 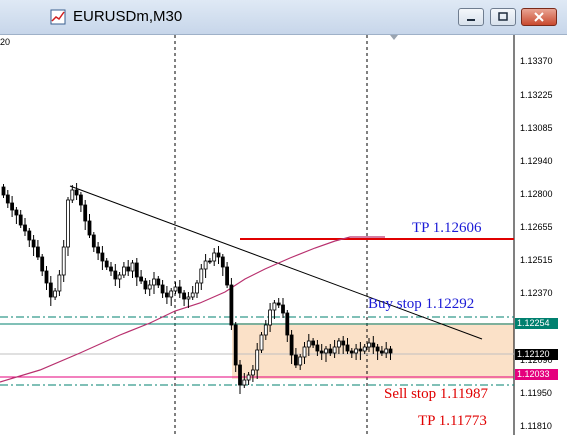 What do you see at coordinates (394, 37) in the screenshot?
I see `chart-shift-marker` at bounding box center [394, 37].